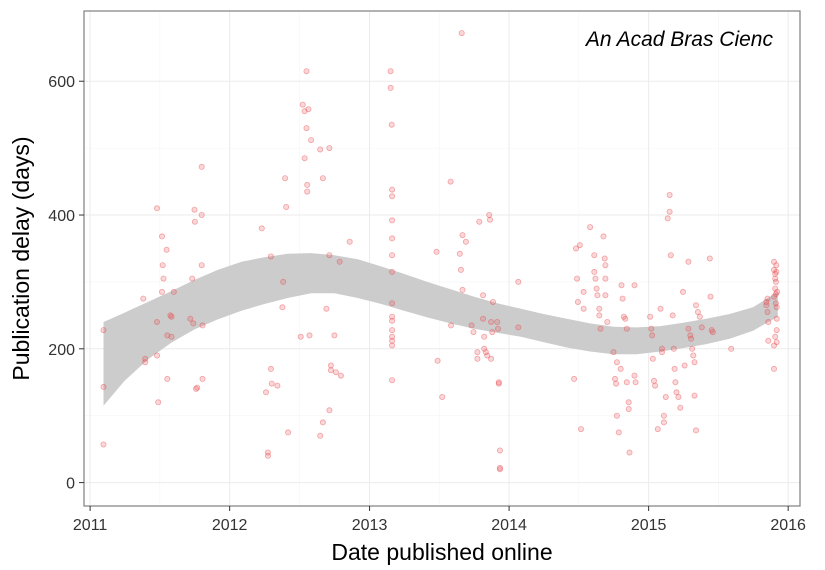 Image resolution: width=825 pixels, height=570 pixels. What do you see at coordinates (649, 525) in the screenshot?
I see `x-tick-label: 2015` at bounding box center [649, 525].